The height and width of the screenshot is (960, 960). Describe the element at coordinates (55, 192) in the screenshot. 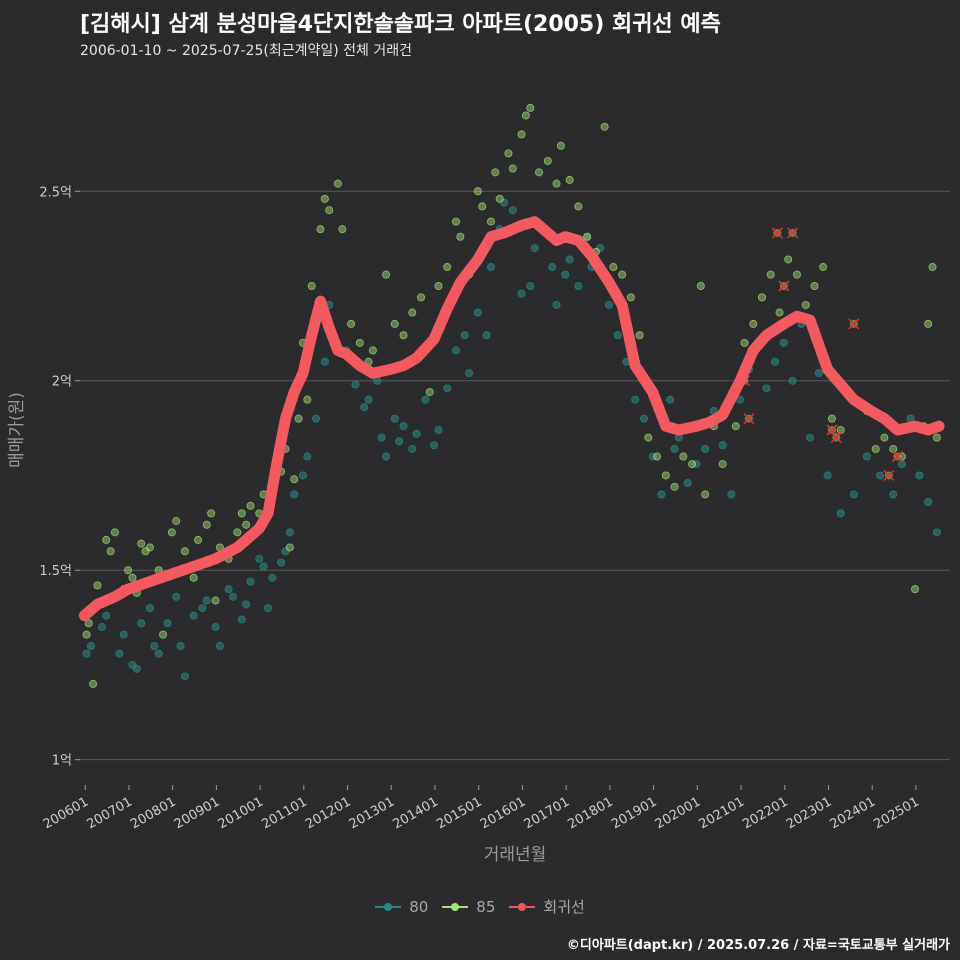

I see `y-tick-label-3: 2.5억` at that location.